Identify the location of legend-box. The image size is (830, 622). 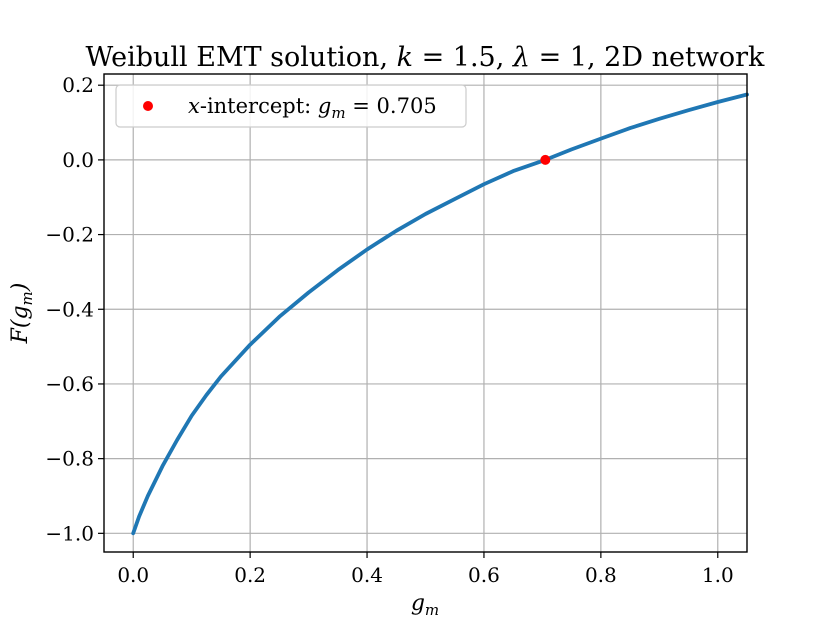
(291, 106).